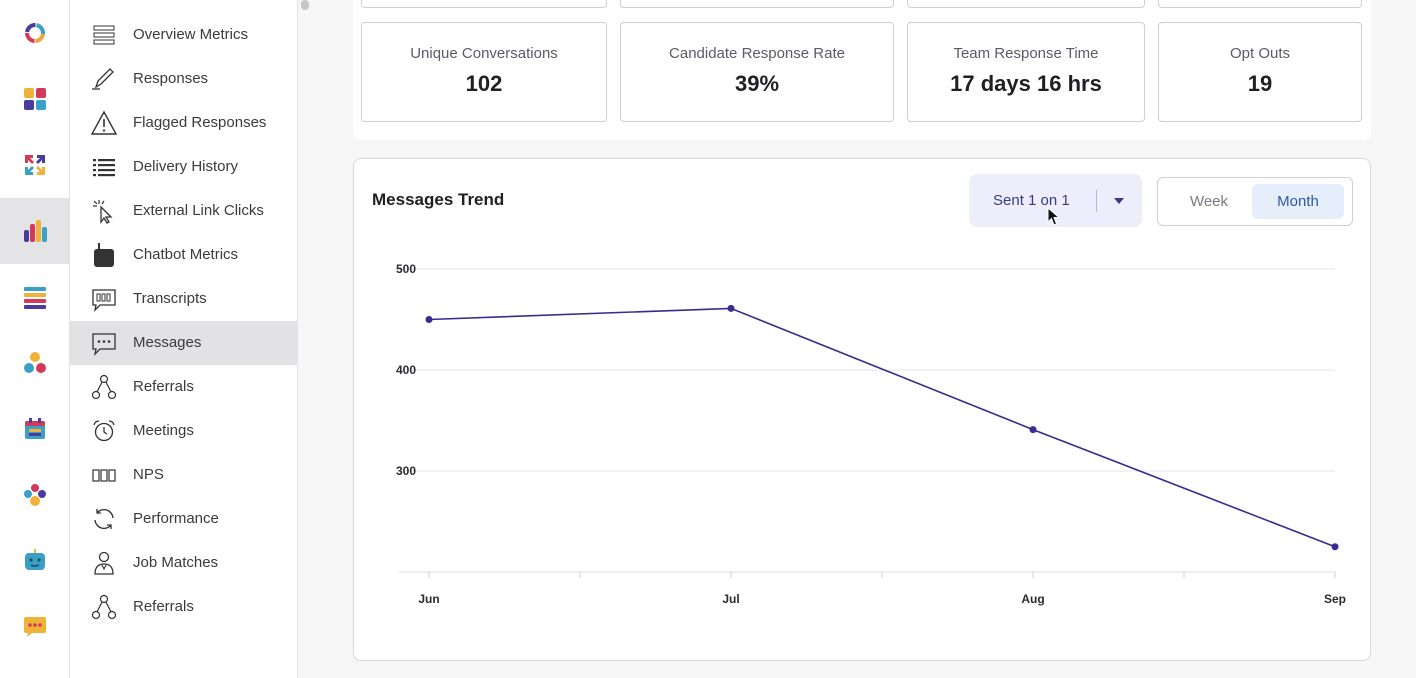 The height and width of the screenshot is (678, 1416). What do you see at coordinates (104, 563) in the screenshot?
I see `person-icon` at bounding box center [104, 563].